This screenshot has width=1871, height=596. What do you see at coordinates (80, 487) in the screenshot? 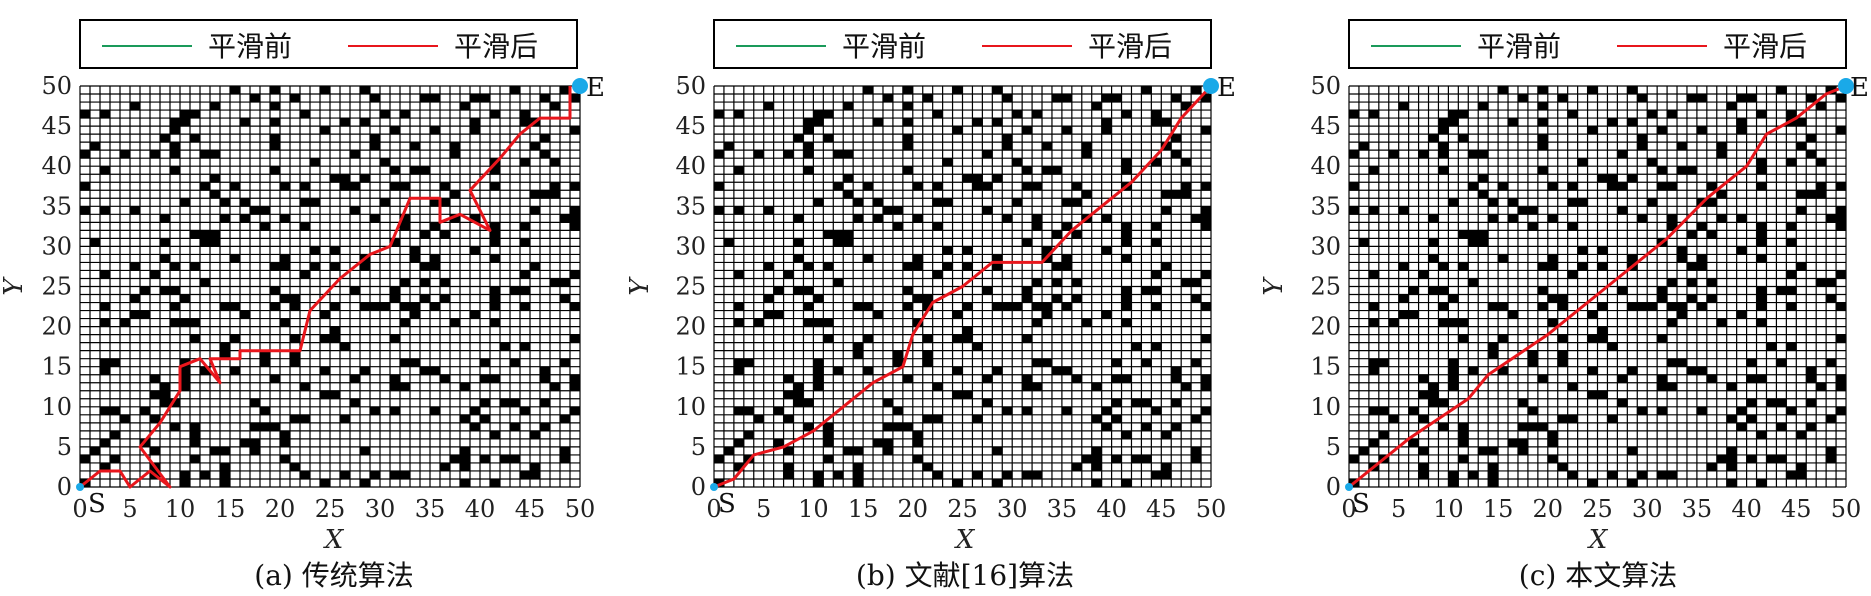
I see `start-point` at bounding box center [80, 487].